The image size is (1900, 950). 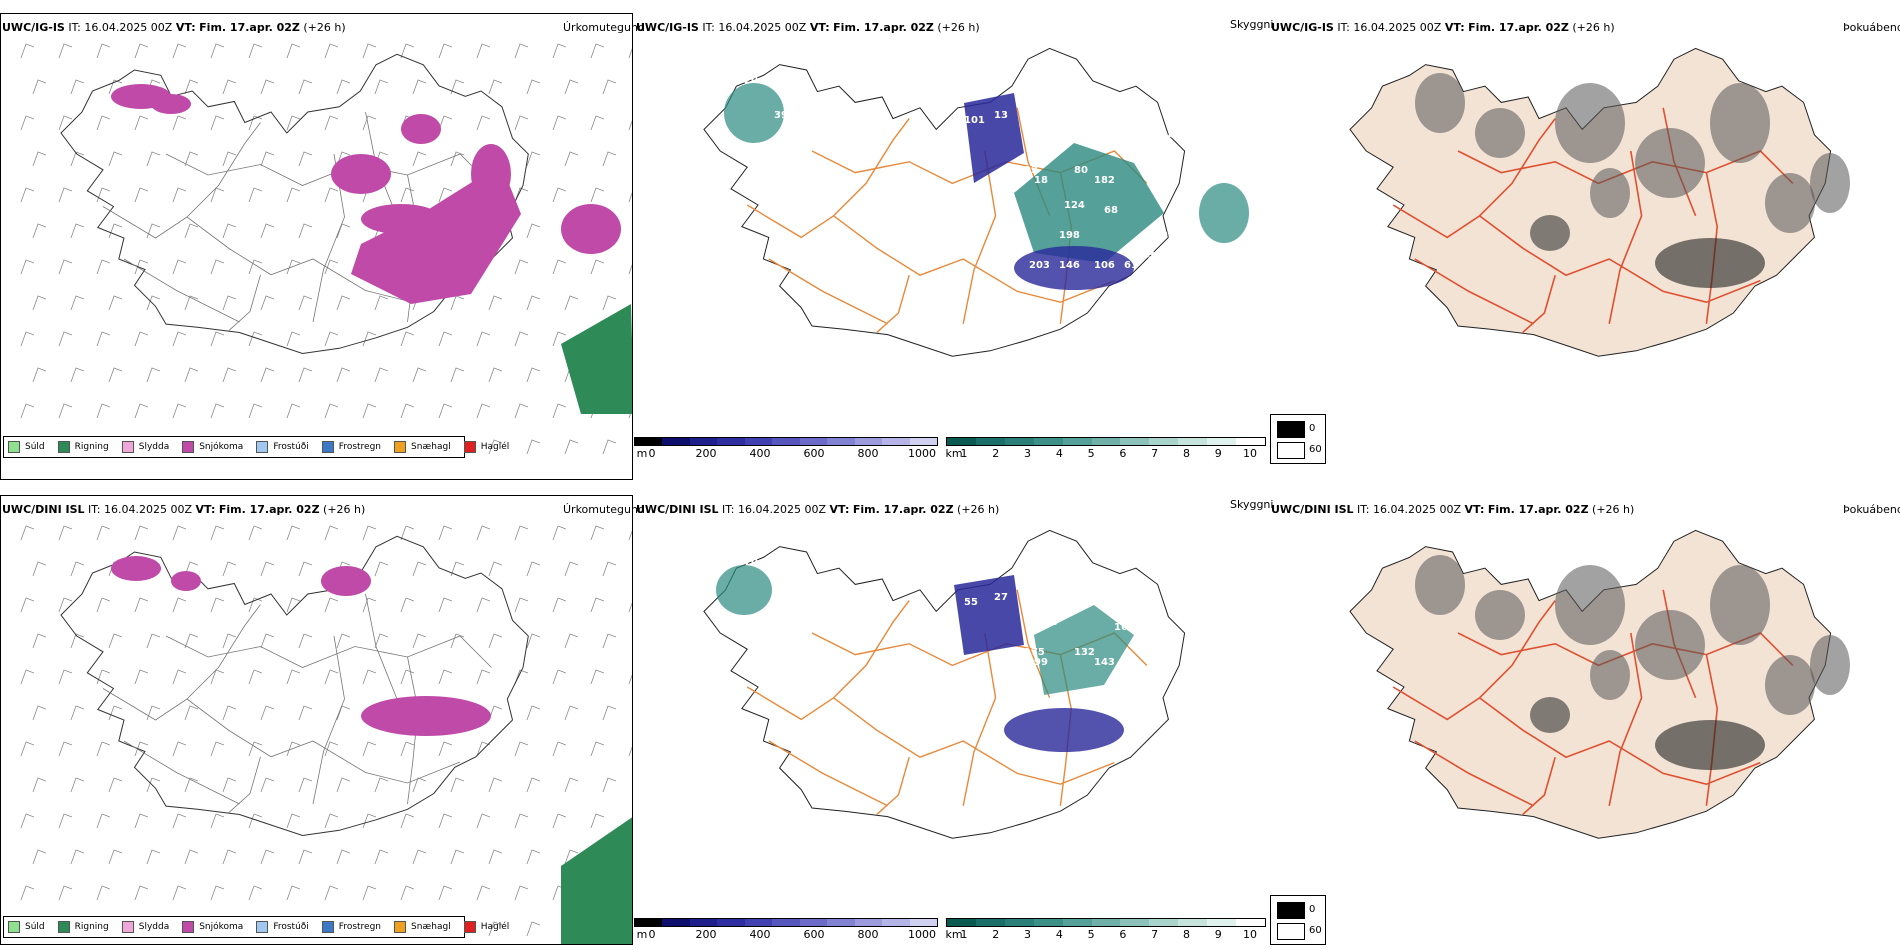 I want to click on legend-item: Snjókoma, so click(x=212, y=447).